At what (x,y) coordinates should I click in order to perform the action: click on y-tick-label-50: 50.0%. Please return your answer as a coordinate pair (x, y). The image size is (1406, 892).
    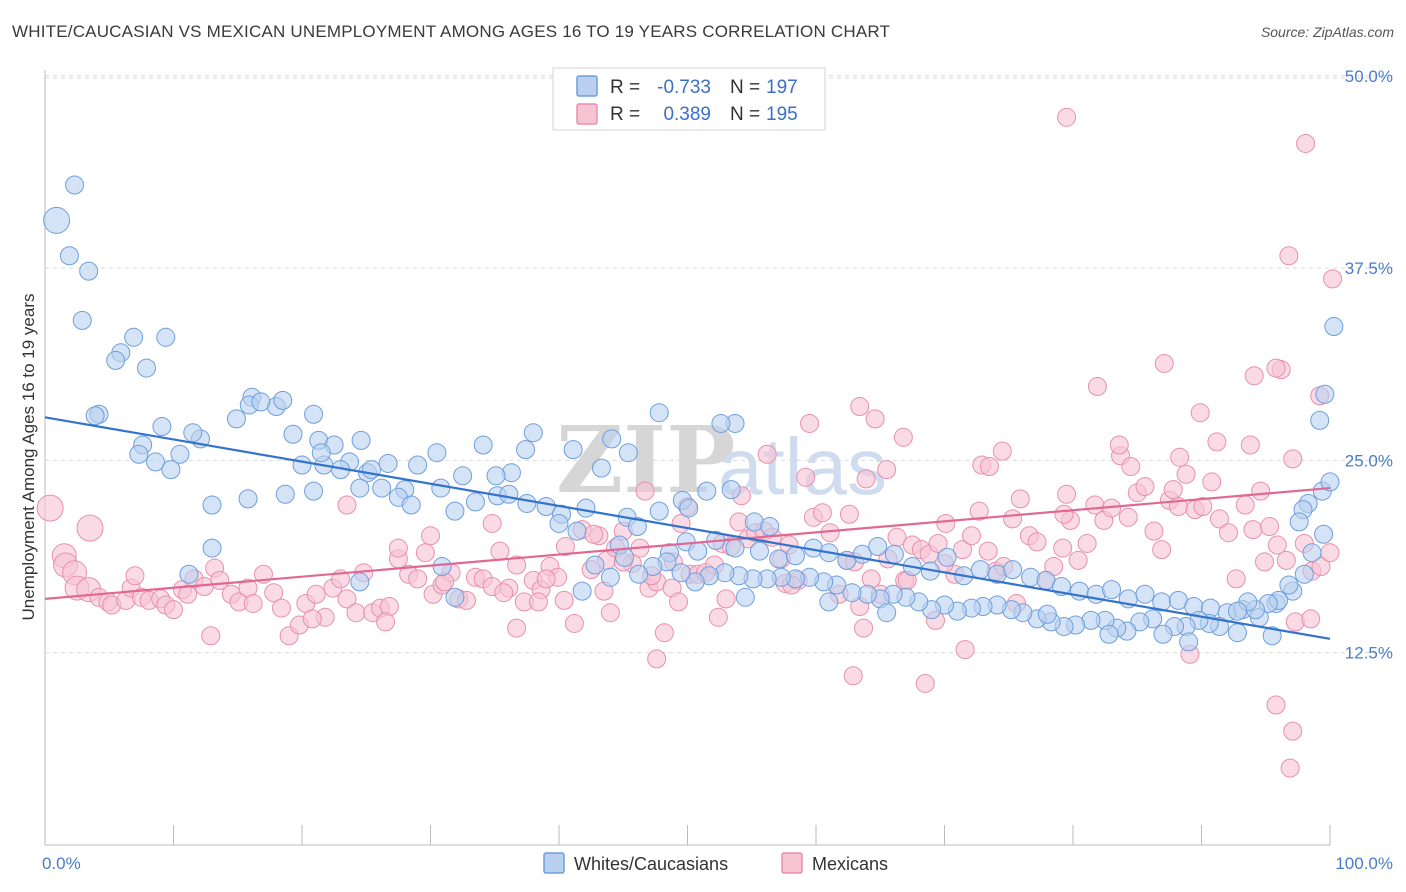
    Looking at the image, I should click on (1369, 76).